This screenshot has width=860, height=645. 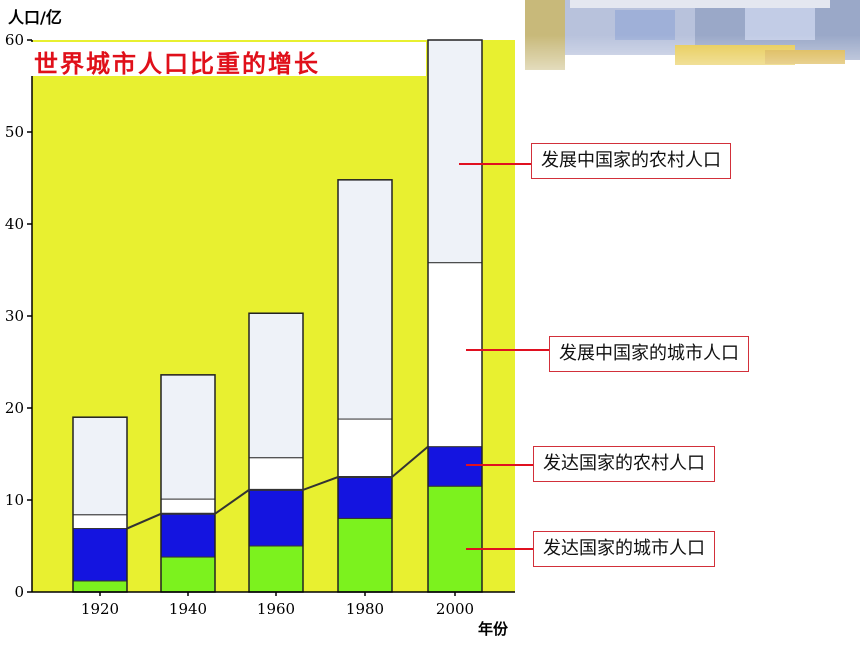 What do you see at coordinates (177, 64) in the screenshot?
I see `chart-title: 世界城市人口比重的增长` at bounding box center [177, 64].